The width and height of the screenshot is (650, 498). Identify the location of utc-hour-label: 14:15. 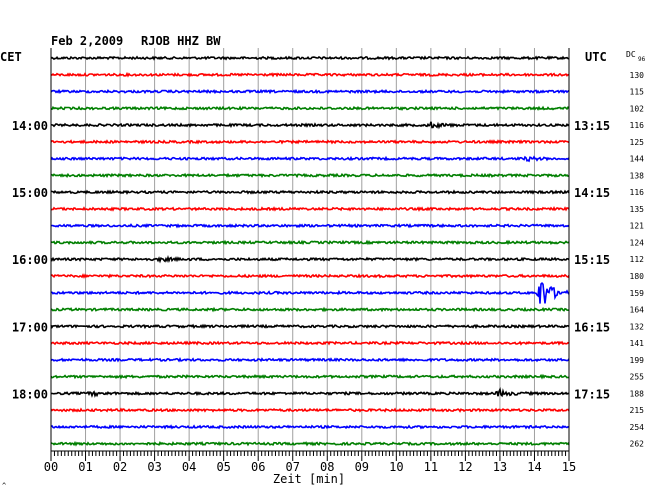
(592, 193).